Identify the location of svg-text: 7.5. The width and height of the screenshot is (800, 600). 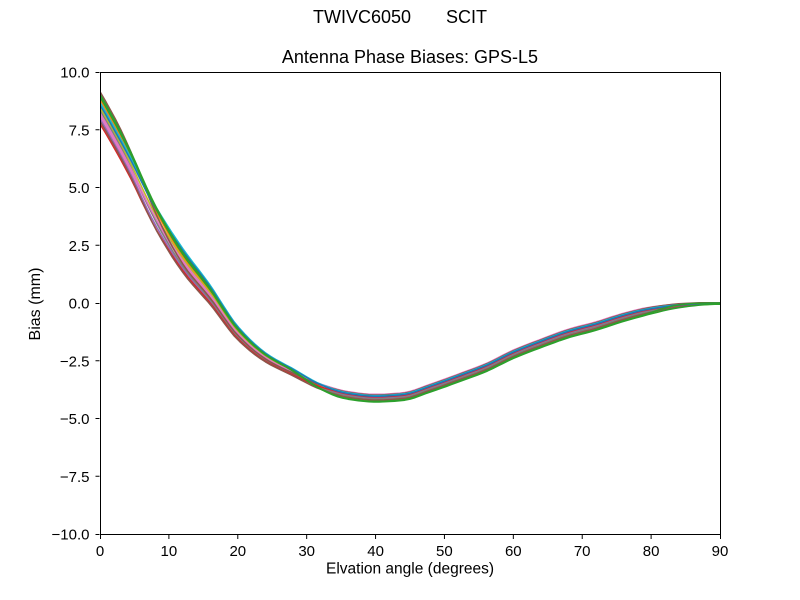
(79, 130).